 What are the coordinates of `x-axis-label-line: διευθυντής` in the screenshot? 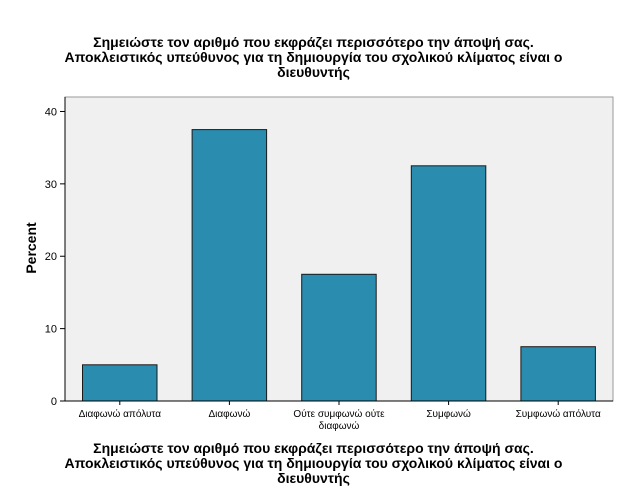 It's located at (313, 478).